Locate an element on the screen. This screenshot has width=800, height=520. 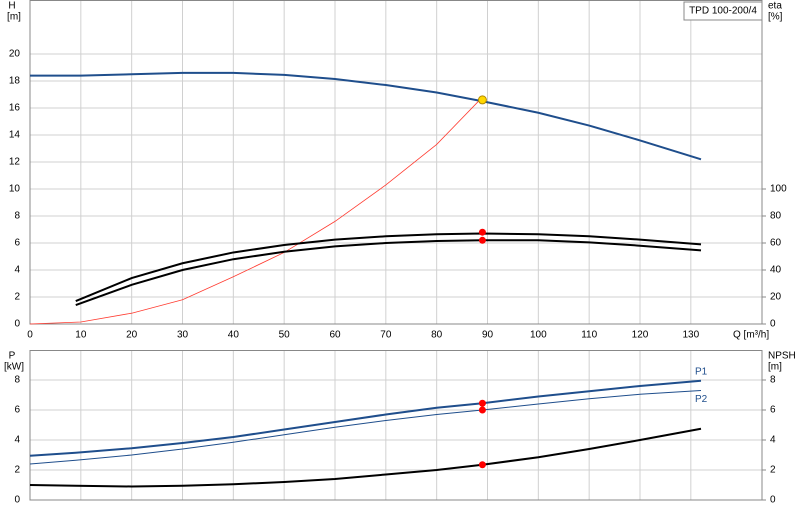
series-label: P1 is located at coordinates (701, 371).